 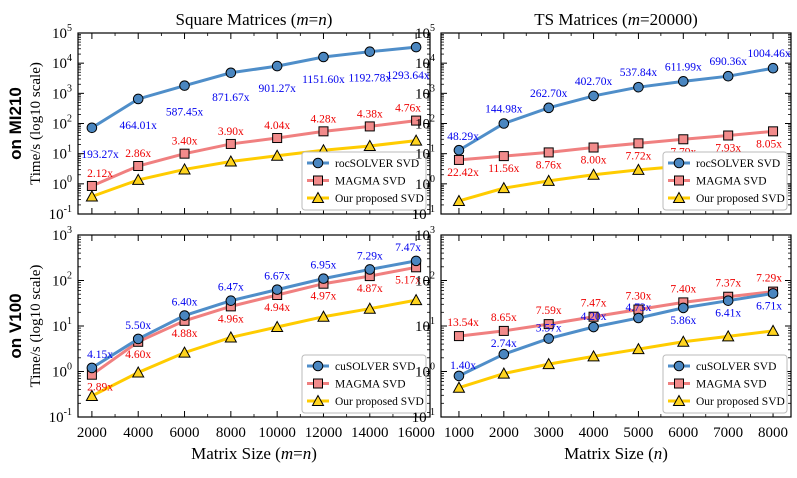 I want to click on speedup-label: 7.29x, so click(x=370, y=256).